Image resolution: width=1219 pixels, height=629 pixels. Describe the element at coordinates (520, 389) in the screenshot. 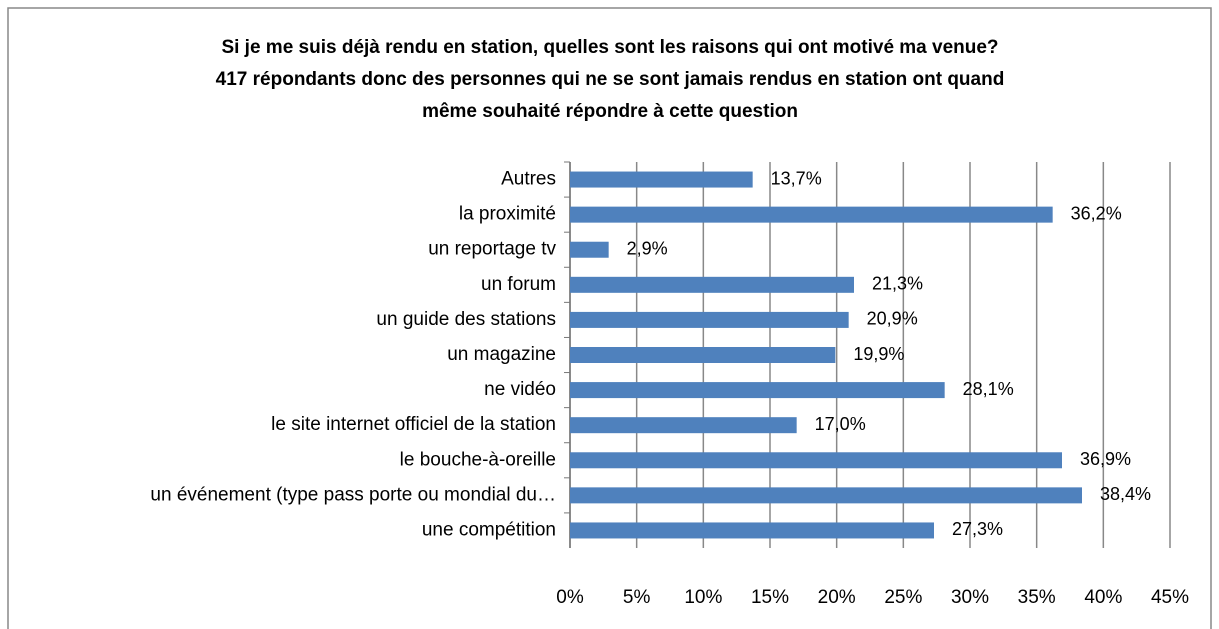

I see `y-tick-label: ne vidéo` at that location.